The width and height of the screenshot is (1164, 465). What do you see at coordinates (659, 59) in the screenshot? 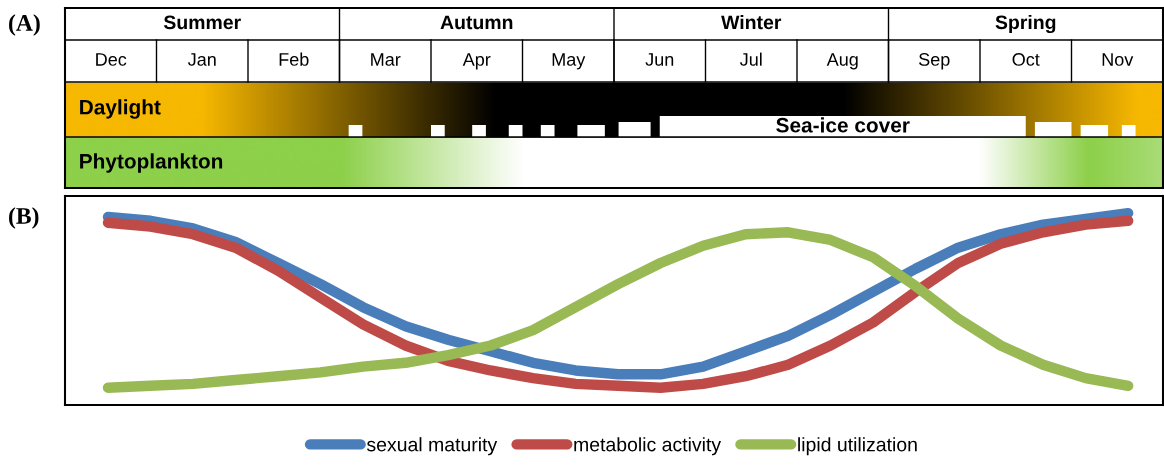
I see `category-label: Jun` at bounding box center [659, 59].